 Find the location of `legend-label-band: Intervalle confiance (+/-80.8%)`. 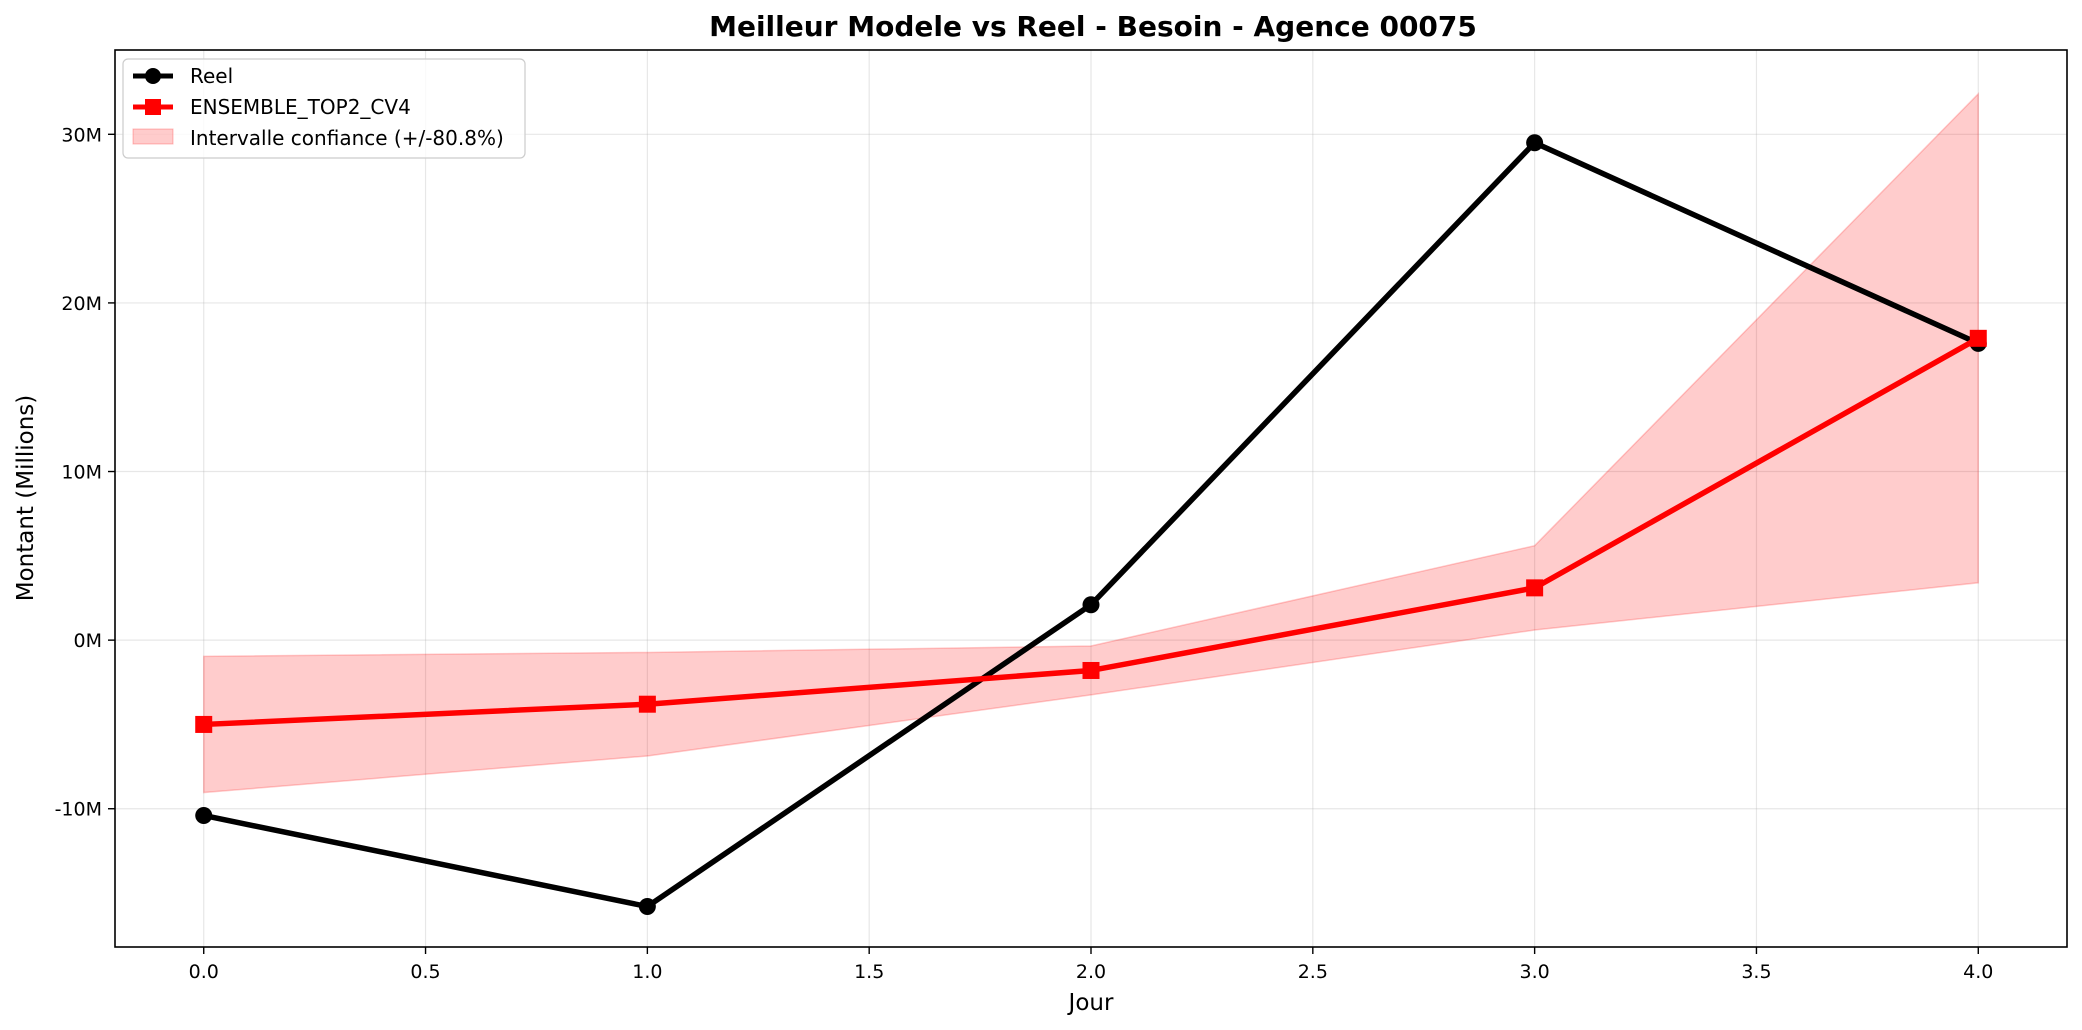

legend-label-band: Intervalle confiance (+/-80.8%) is located at coordinates (347, 138).